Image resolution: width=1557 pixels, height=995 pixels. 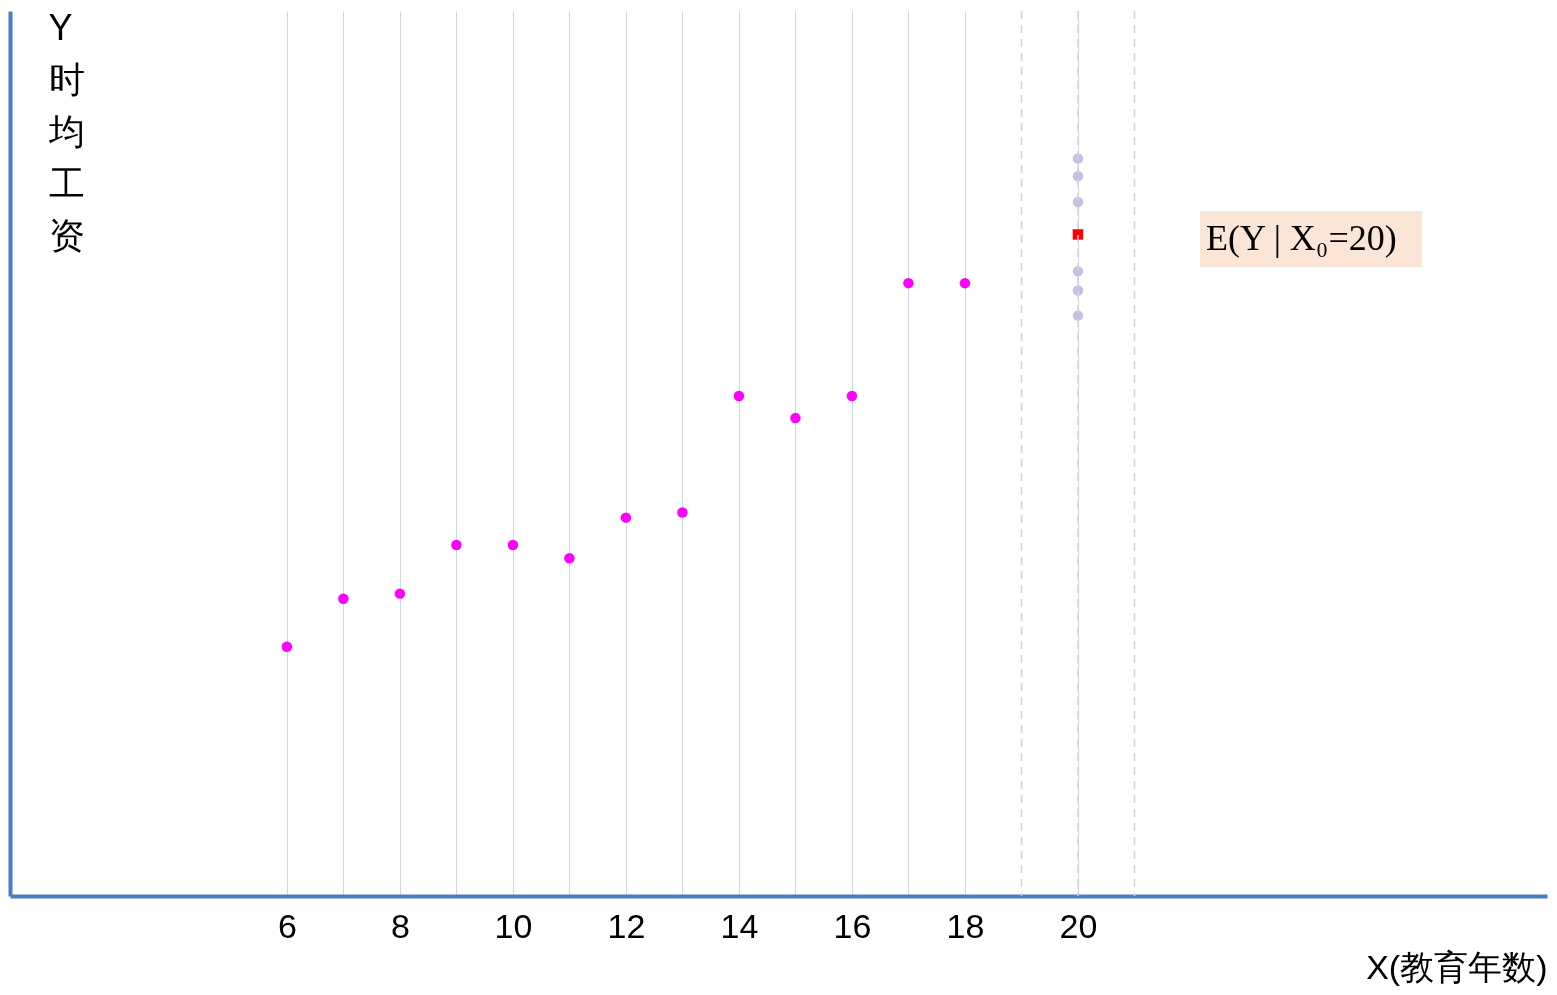 What do you see at coordinates (852, 925) in the screenshot?
I see `x-tick-label: 16` at bounding box center [852, 925].